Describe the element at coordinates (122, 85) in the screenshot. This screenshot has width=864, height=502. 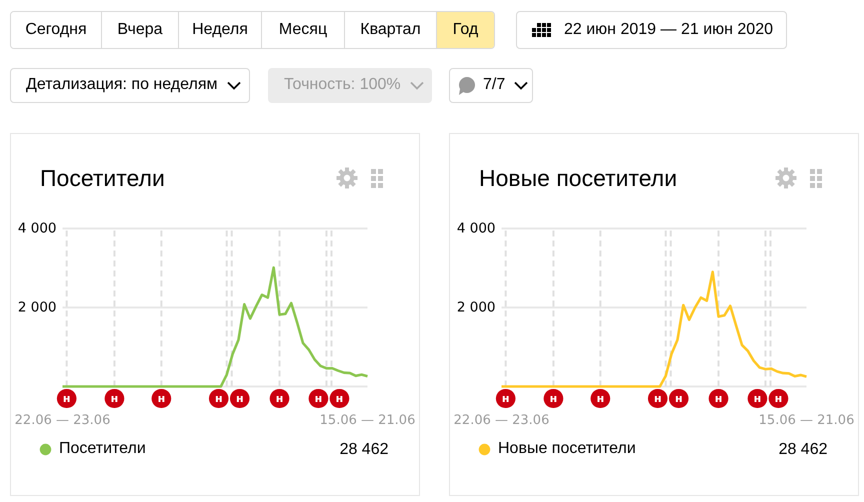
I see `text: Детализация: по неделям` at that location.